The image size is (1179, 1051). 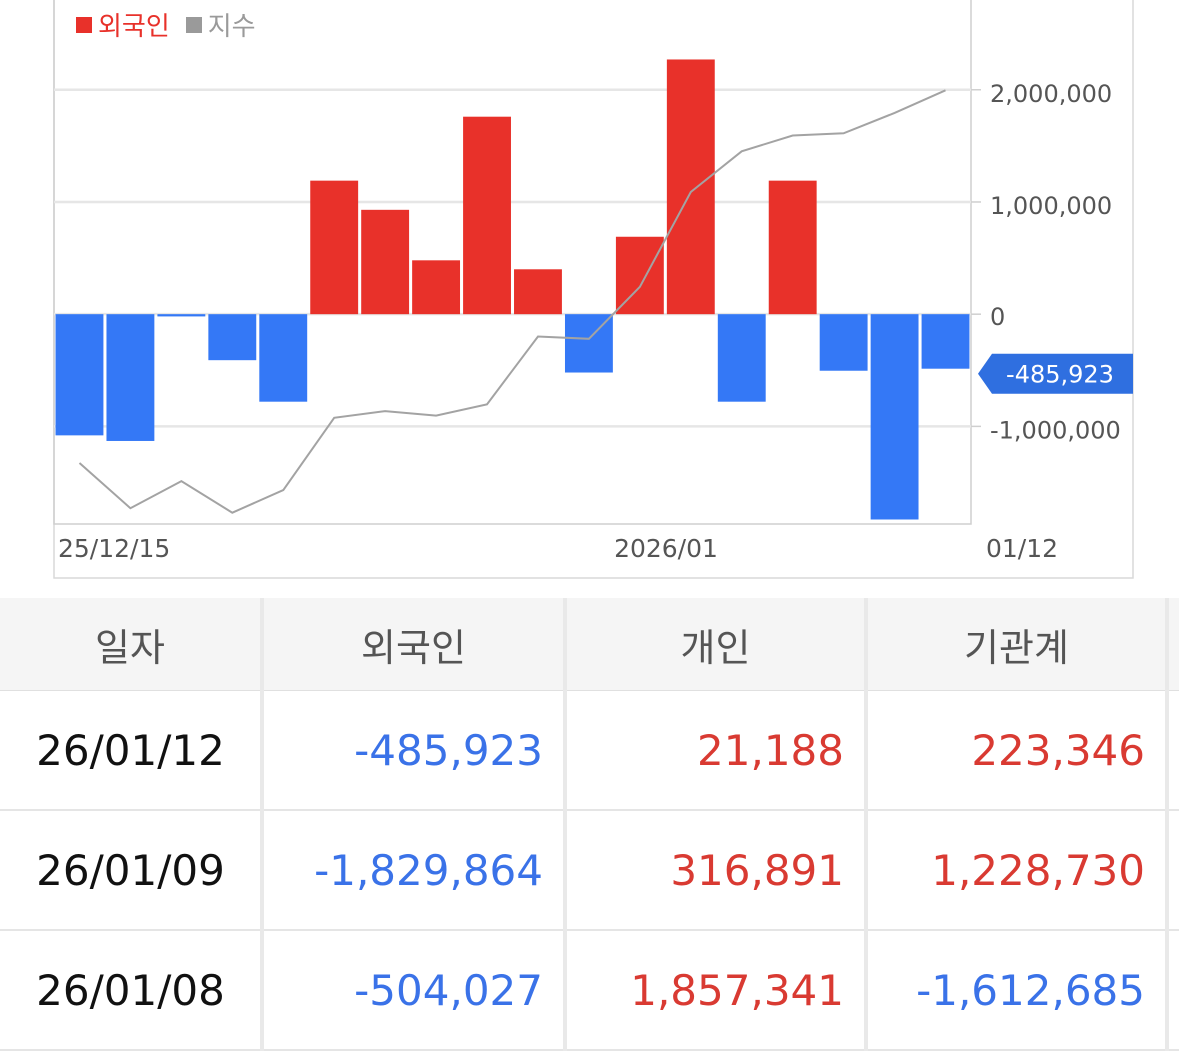 What do you see at coordinates (193, 24) in the screenshot?
I see `legend-index-swatch` at bounding box center [193, 24].